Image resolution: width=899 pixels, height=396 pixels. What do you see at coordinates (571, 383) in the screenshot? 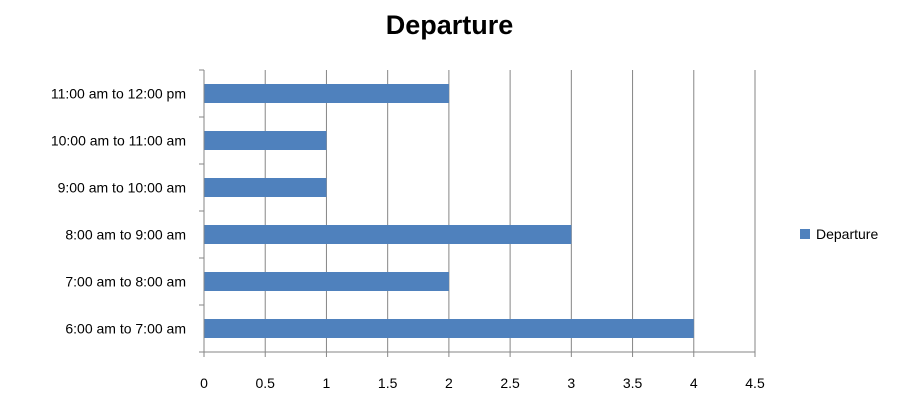
I see `x-tick-label: 3` at bounding box center [571, 383].